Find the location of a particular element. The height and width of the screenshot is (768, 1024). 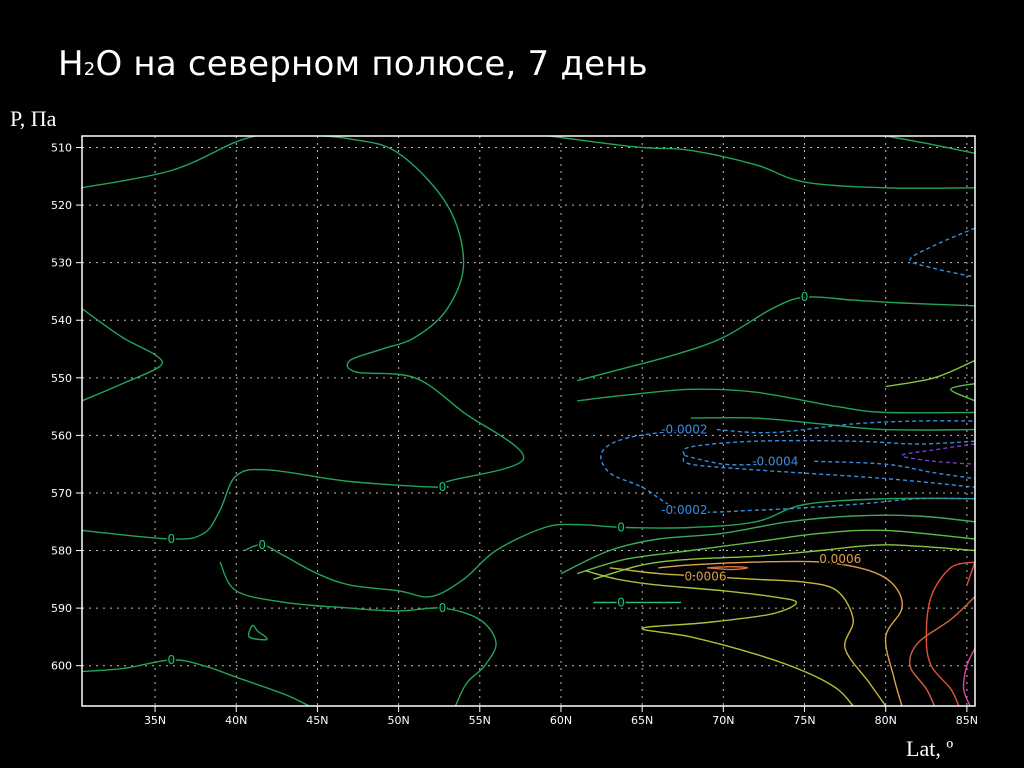

y-tick-layer: 510 520 530 540 550 560 570 580 590 600 is located at coordinates (66, 407).